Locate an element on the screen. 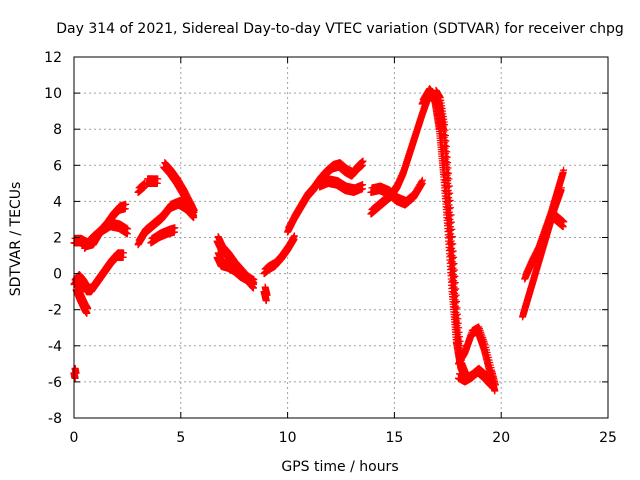  y-tick-label: -6 is located at coordinates (55, 383).